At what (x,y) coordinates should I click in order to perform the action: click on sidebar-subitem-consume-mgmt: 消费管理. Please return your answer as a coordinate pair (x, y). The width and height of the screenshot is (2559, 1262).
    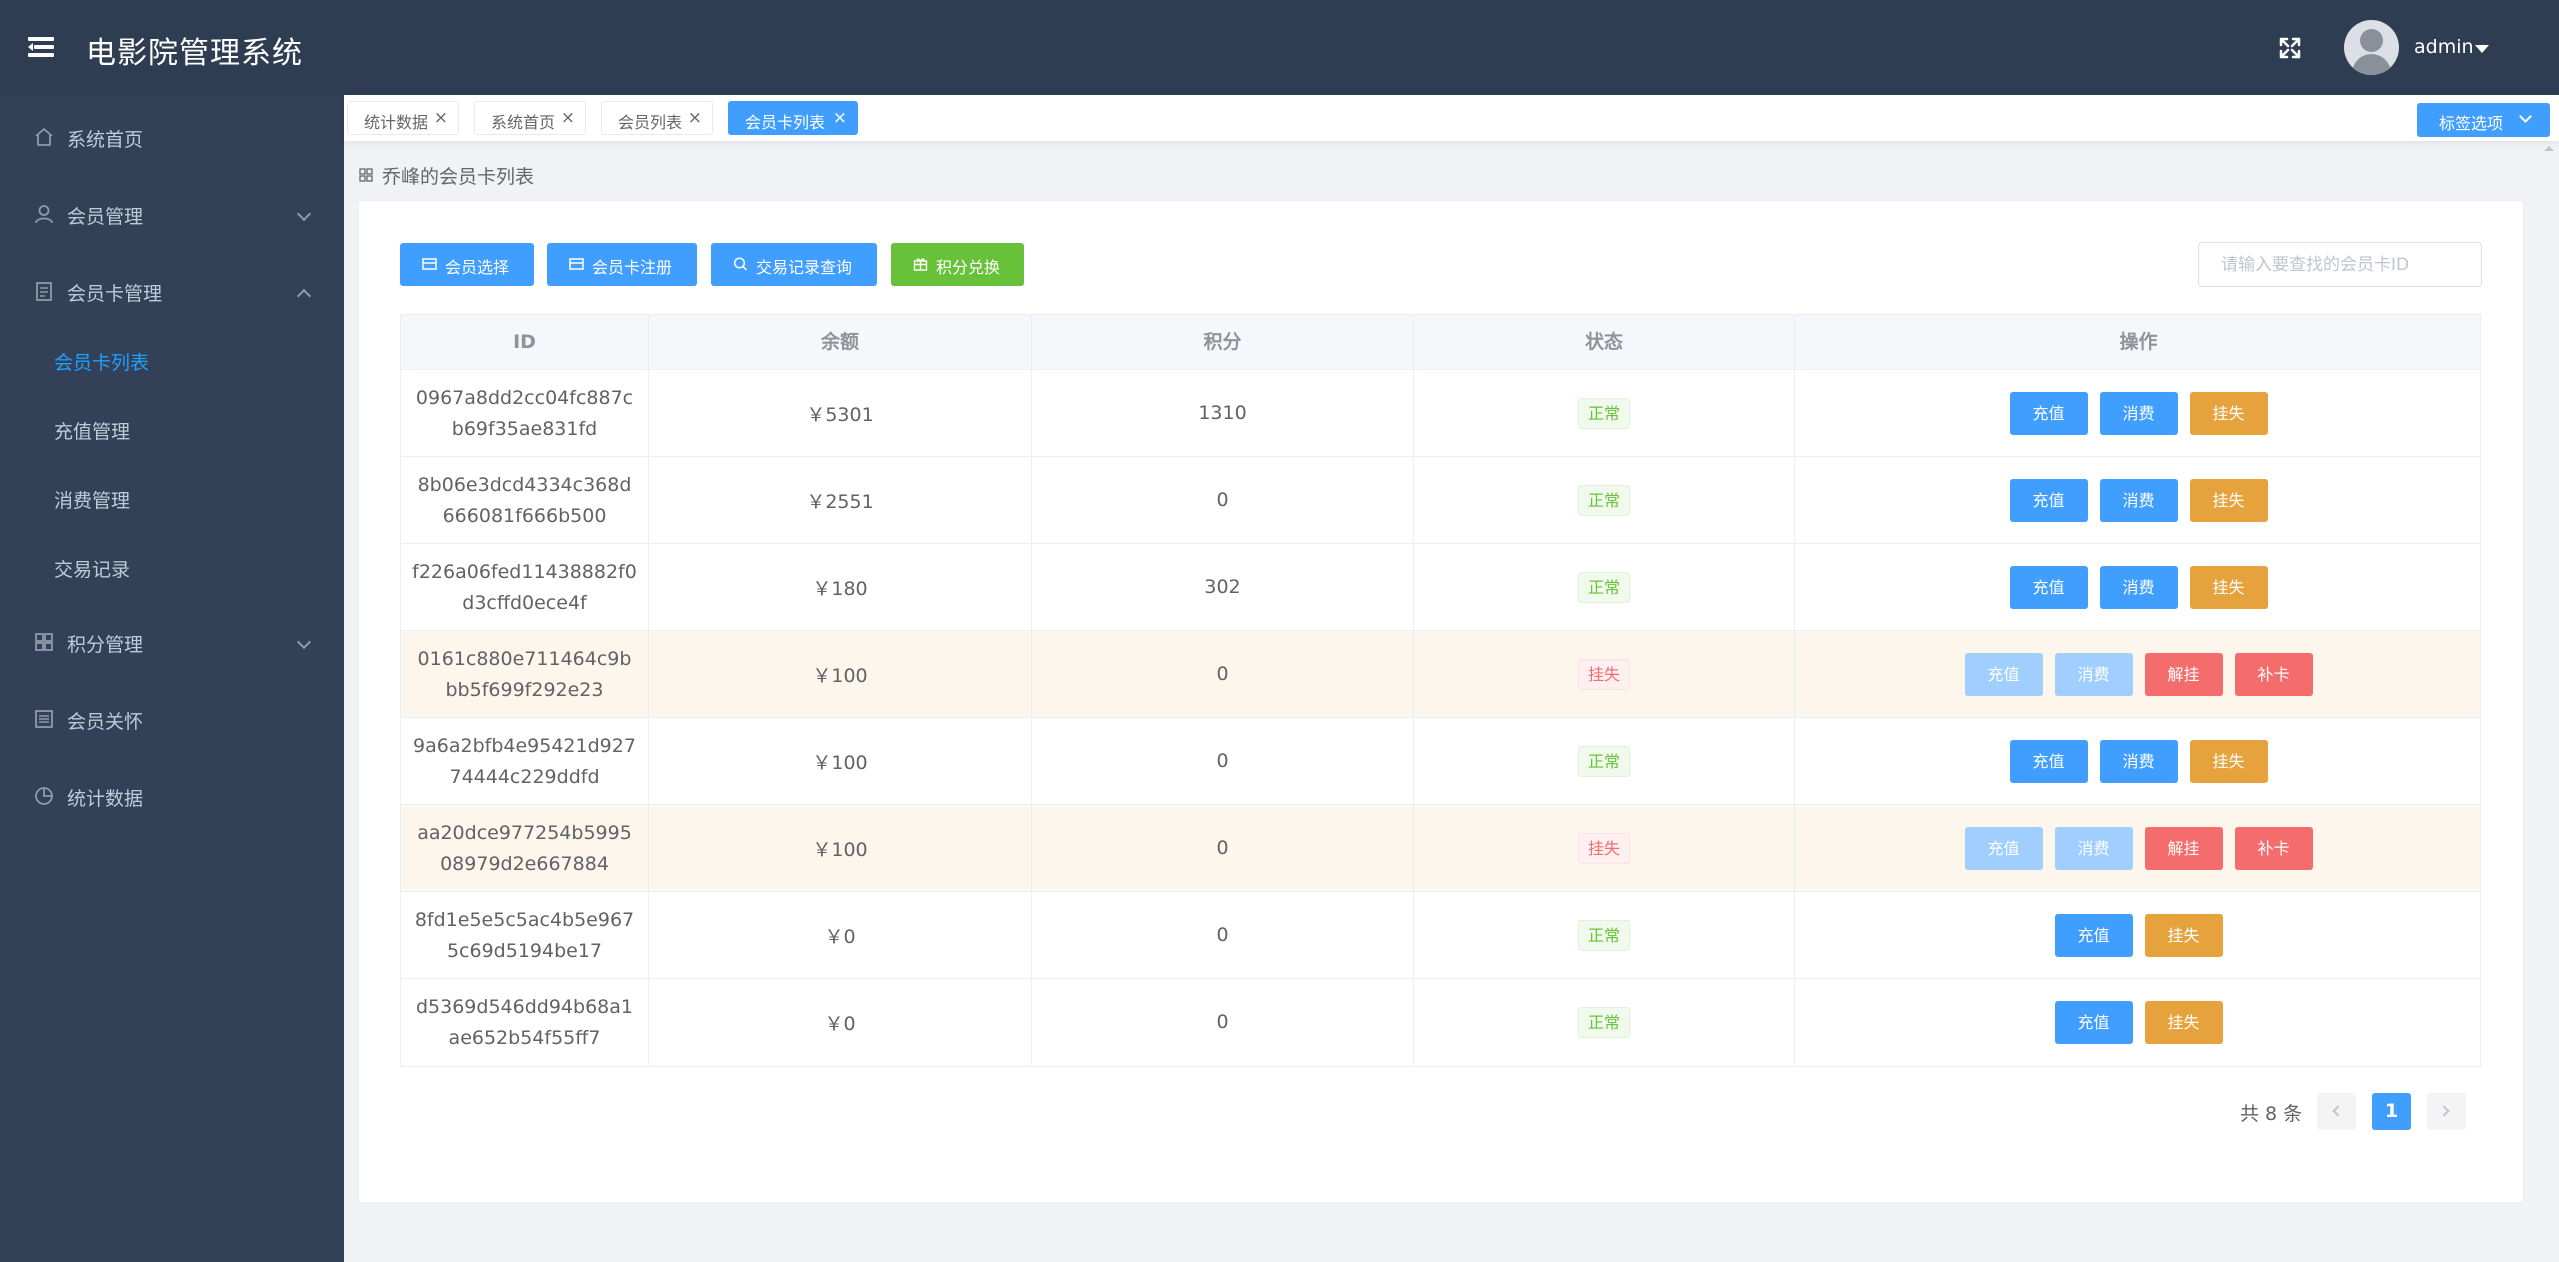
    Looking at the image, I should click on (172, 498).